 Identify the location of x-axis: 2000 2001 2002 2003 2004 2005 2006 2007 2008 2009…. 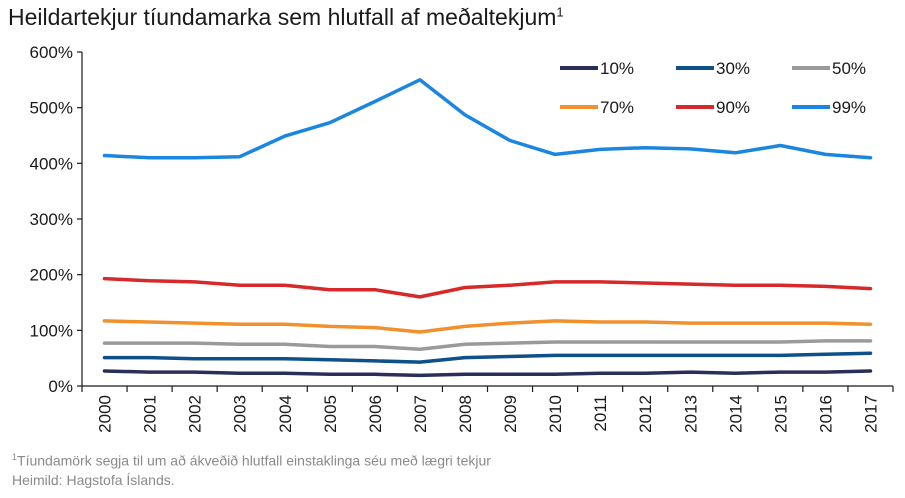
(487, 409).